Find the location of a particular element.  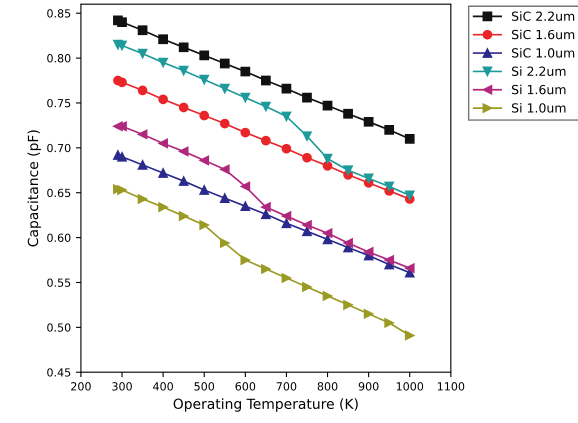

legend-label: Si 1.6um is located at coordinates (539, 89).